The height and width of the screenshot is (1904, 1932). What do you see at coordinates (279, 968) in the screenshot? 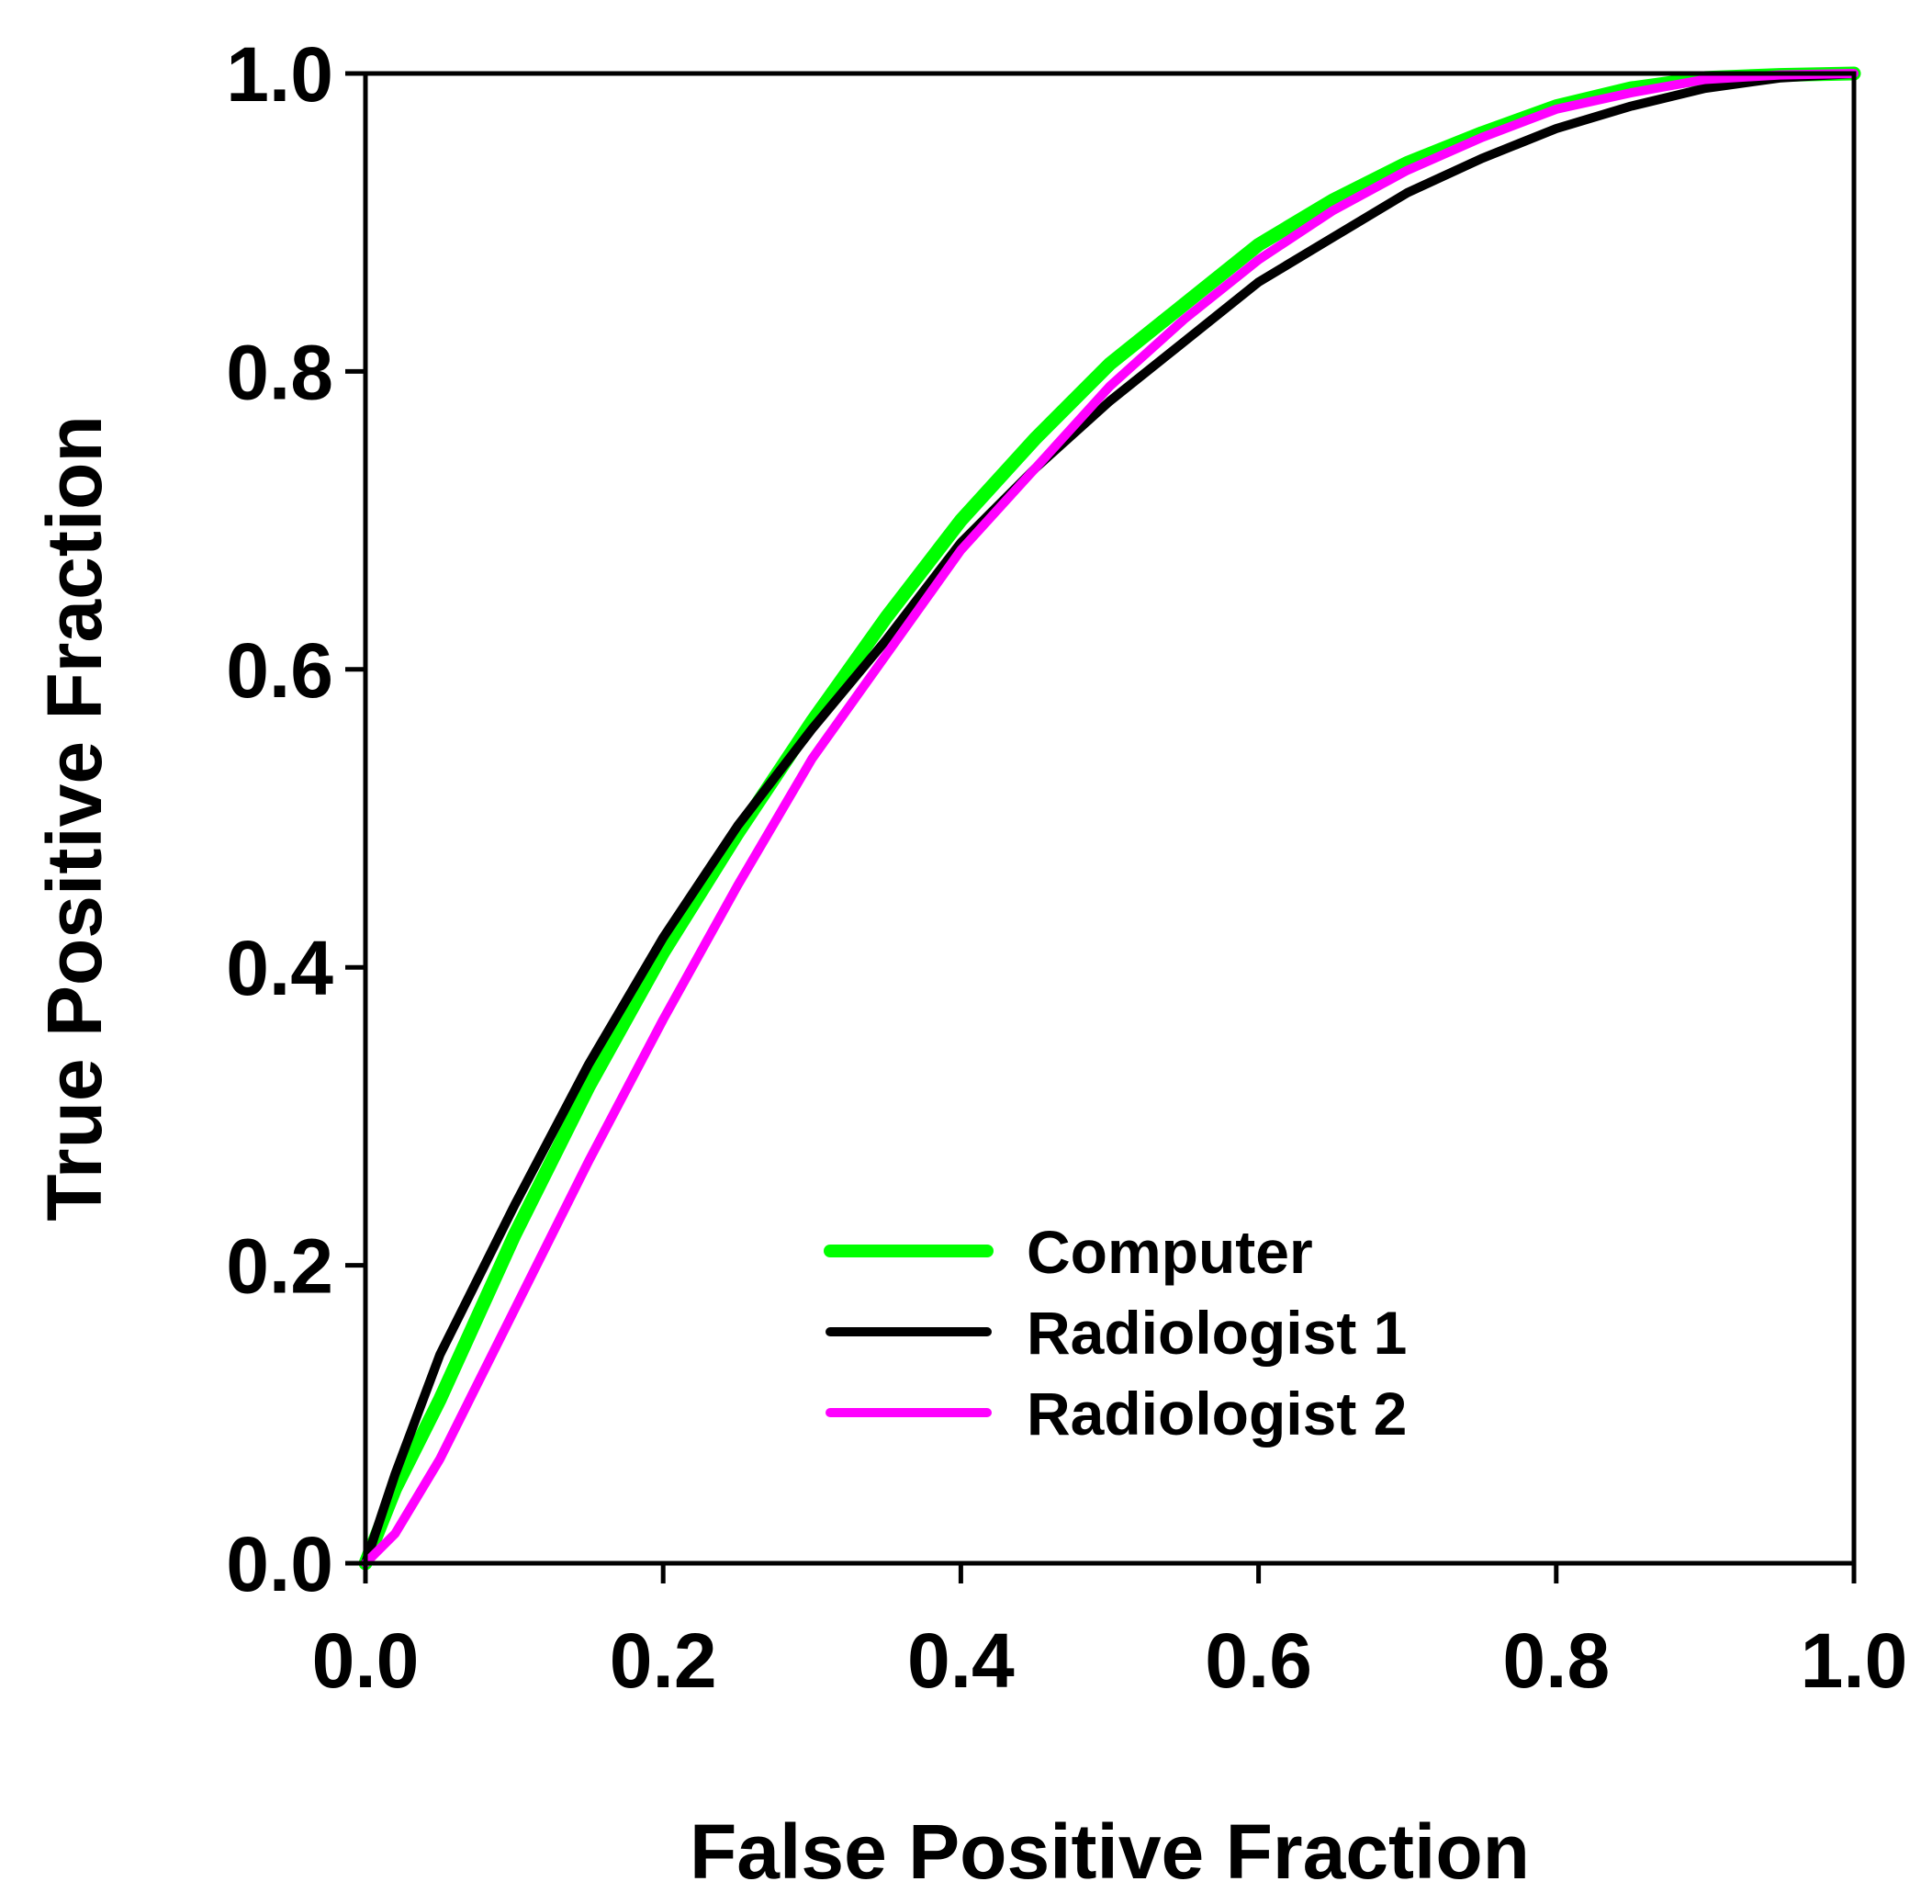
I see `y-tick-label: 0.4` at bounding box center [279, 968].